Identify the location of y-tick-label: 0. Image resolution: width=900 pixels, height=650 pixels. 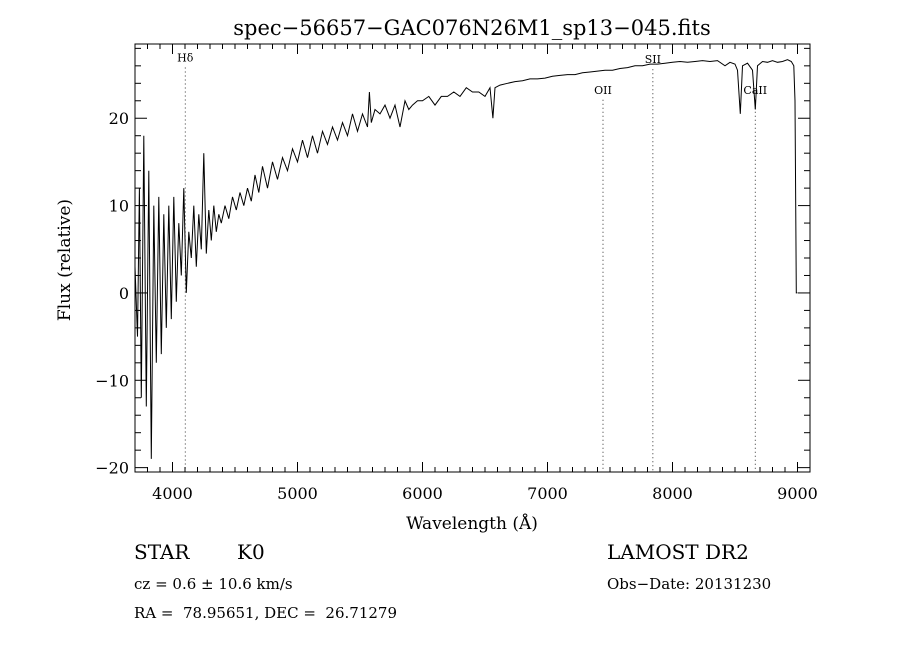
(124, 293).